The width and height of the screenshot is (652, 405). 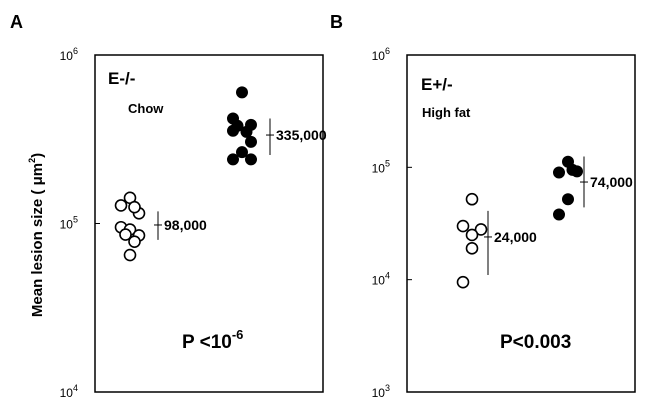 I want to click on y-axis-label: Mean lesion size ( μm2), so click(x=36, y=235).